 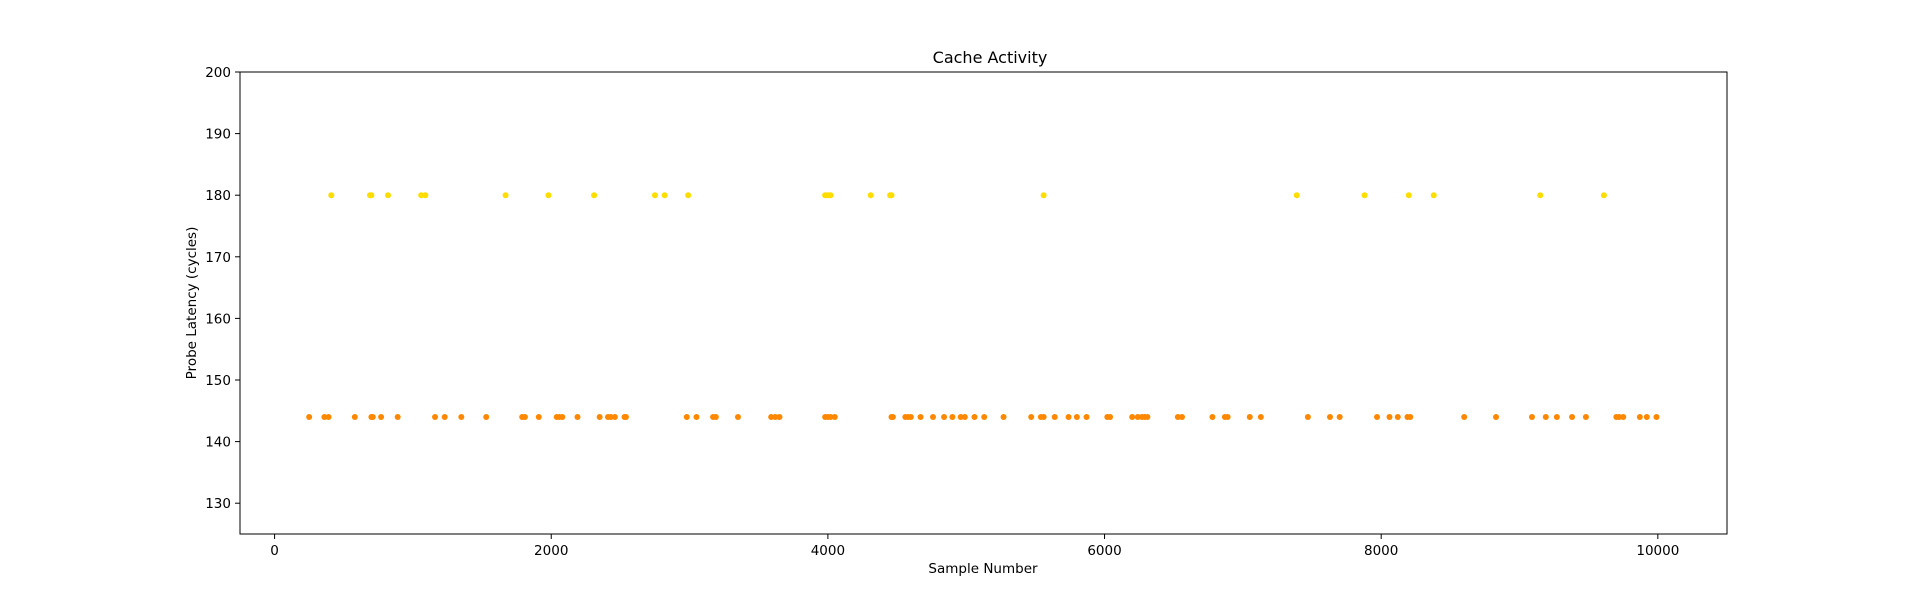 I want to click on x-axis: 0 2000 4000 6000 8000 10000, so click(x=974, y=546).